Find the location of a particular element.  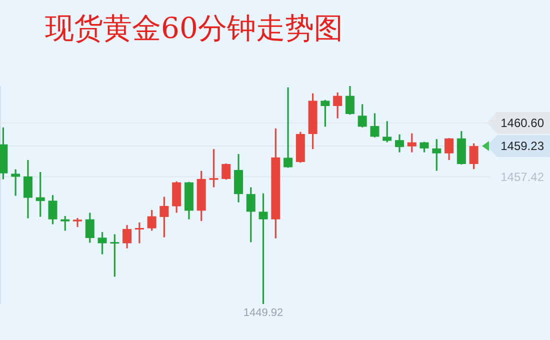

annotation: 1449.92 is located at coordinates (263, 313).